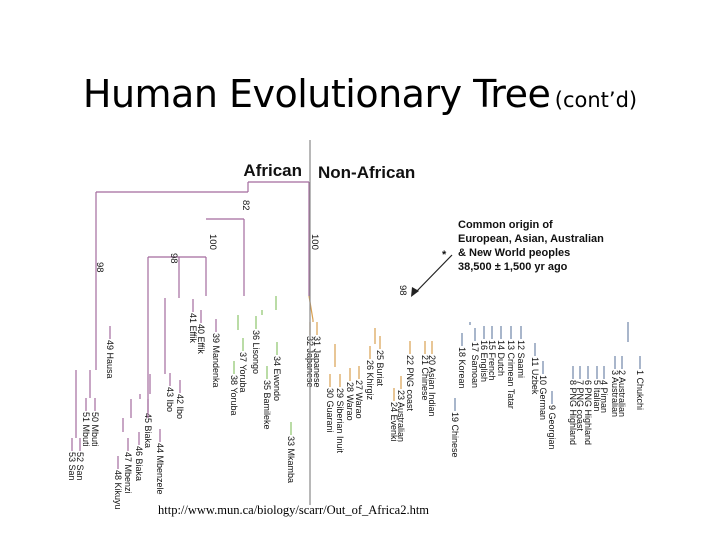 Image resolution: width=720 pixels, height=540 pixels. Describe the element at coordinates (180, 406) in the screenshot. I see `leaf-label: 42 Ibo` at that location.